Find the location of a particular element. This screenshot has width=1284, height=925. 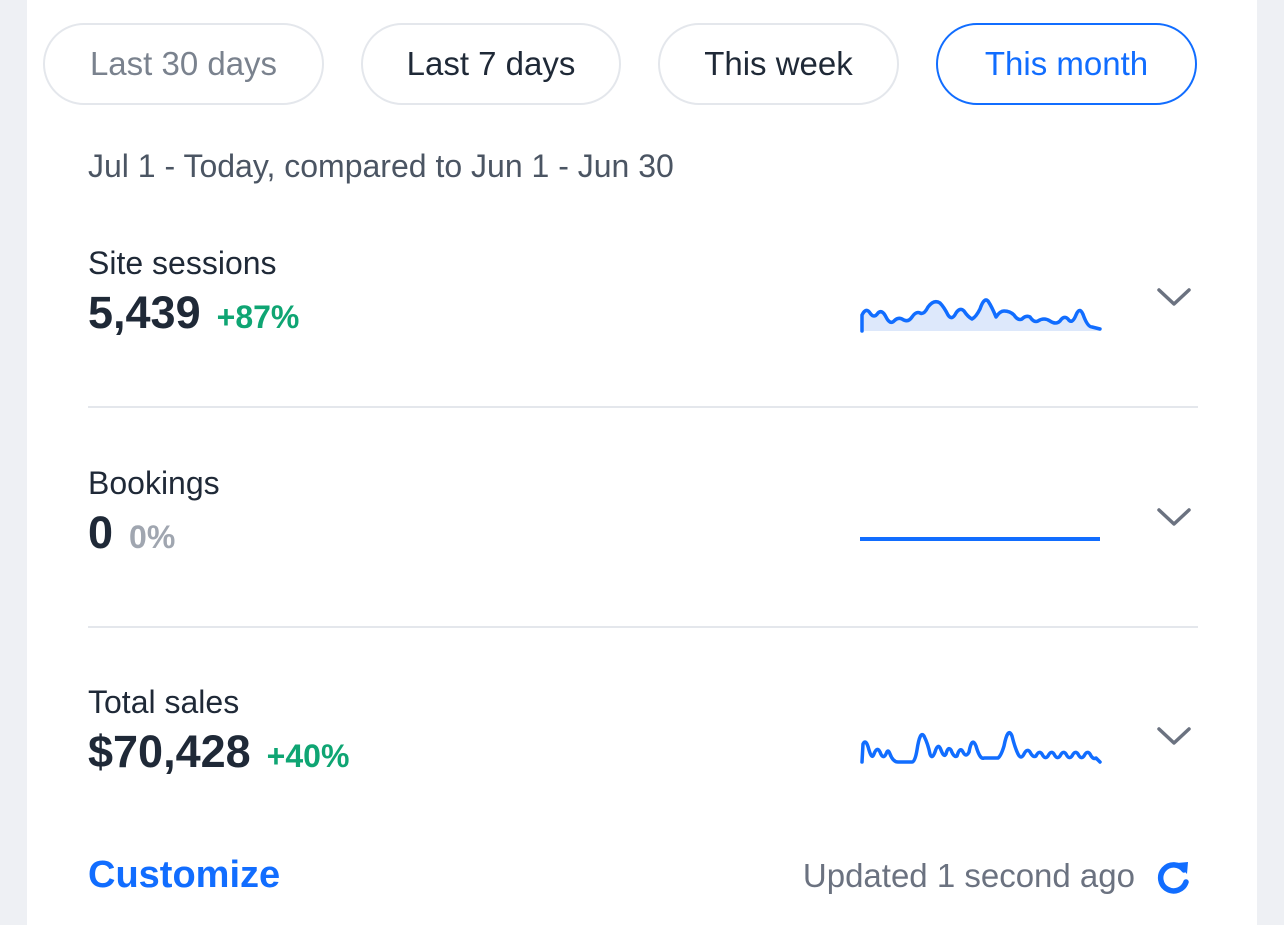

metric-value-row: 5,439 +87% is located at coordinates (193, 313).